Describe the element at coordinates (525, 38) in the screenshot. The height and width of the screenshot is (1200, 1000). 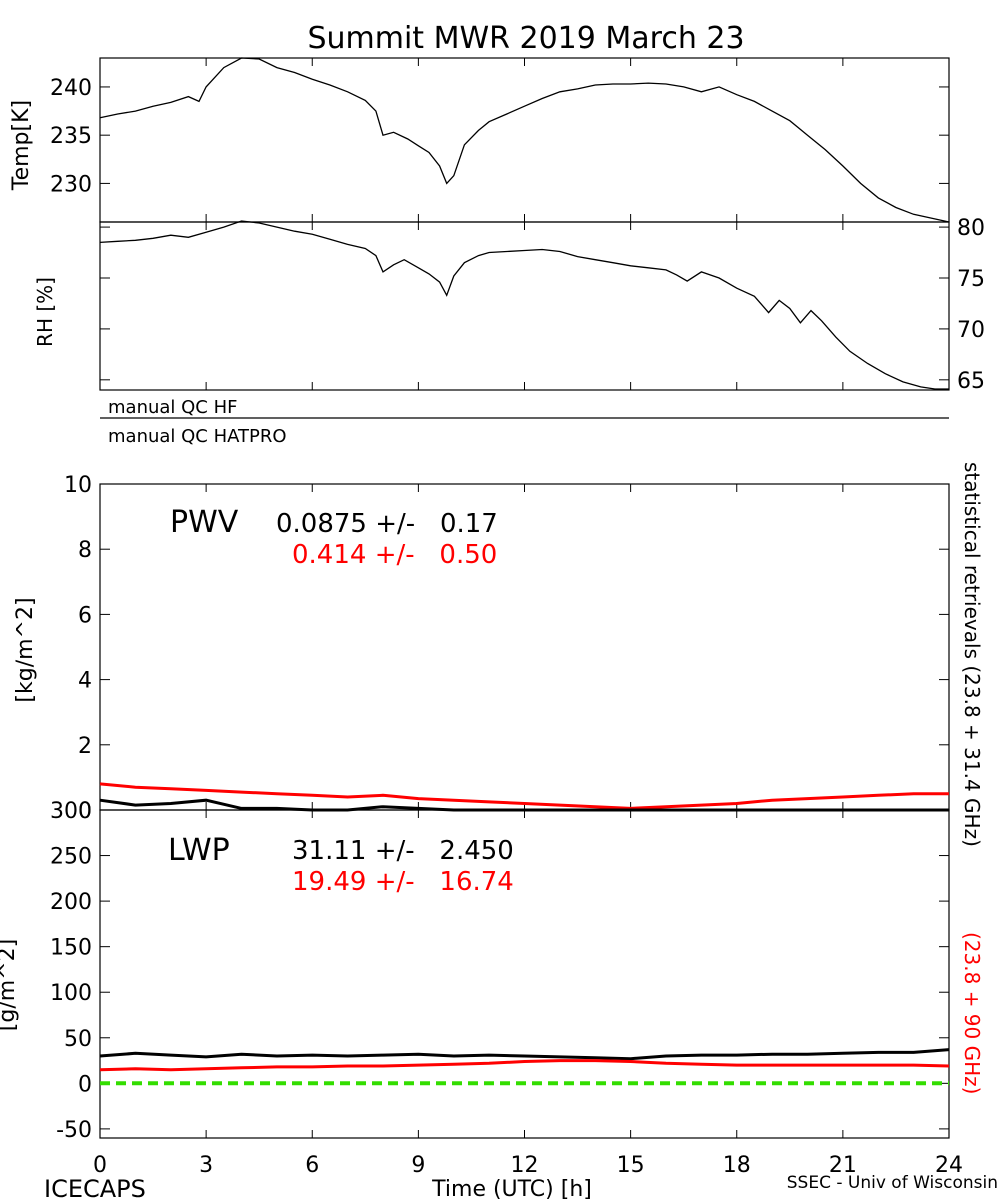
I see `chart-title: Summit MWR 2019 March 23` at that location.